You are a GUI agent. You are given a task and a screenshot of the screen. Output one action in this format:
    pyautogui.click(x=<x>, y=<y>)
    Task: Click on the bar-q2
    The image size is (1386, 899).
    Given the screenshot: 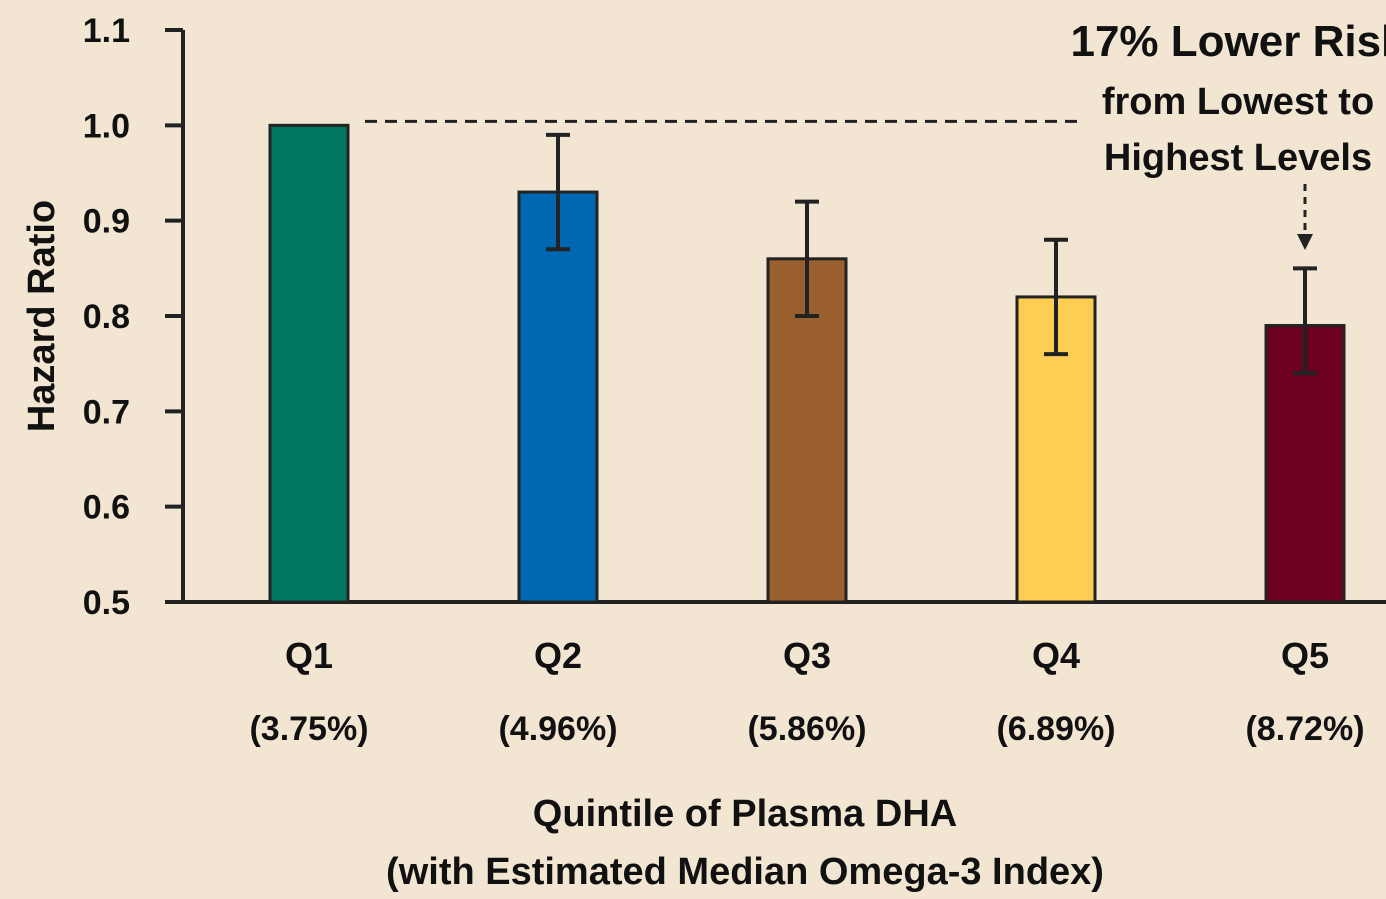 What is the action you would take?
    pyautogui.click(x=558, y=397)
    